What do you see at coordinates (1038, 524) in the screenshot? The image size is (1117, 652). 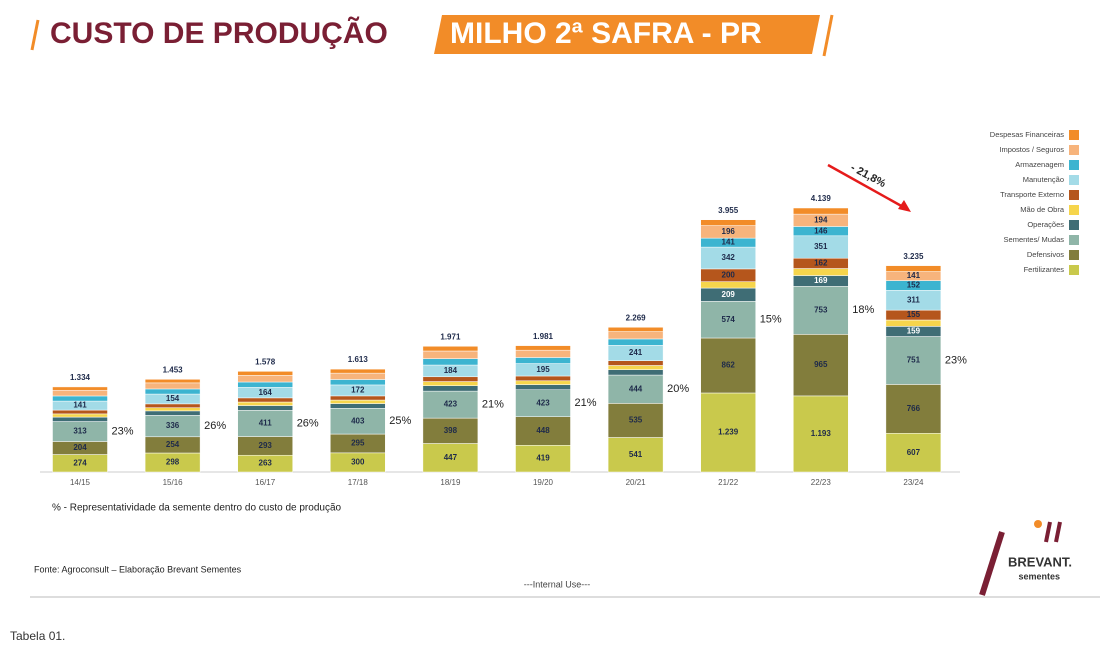 I see `logo-dot` at bounding box center [1038, 524].